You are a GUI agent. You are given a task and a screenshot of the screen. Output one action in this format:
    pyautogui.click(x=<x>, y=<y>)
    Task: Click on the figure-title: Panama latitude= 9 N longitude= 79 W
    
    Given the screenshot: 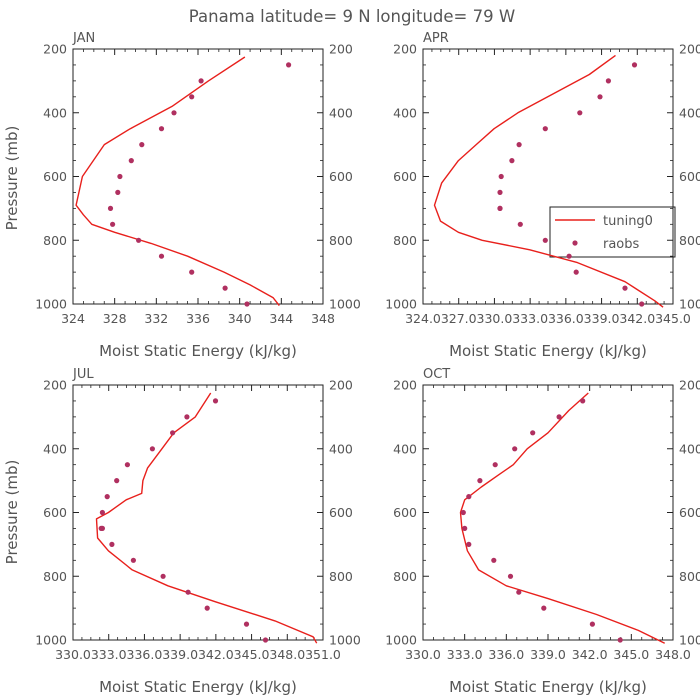 What is the action you would take?
    pyautogui.click(x=352, y=16)
    